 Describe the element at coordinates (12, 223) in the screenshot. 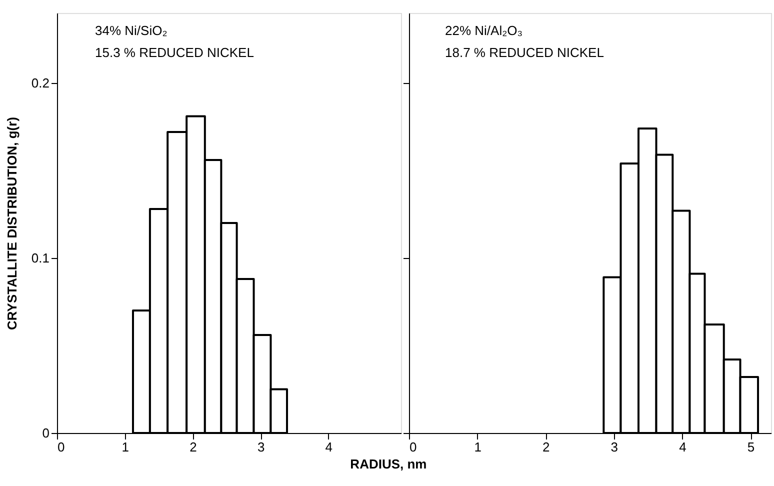

I see `y-axis-title: CRYSTALLITE DISTRIBUTION, g(r)` at that location.